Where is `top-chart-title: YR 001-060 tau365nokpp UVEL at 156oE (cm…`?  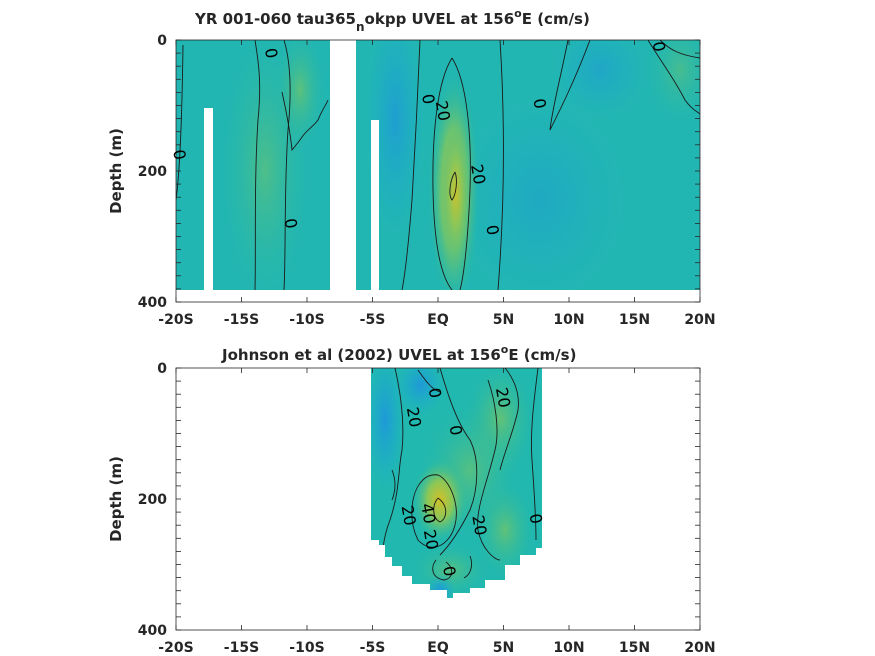
top-chart-title: YR 001-060 tau365nokpp UVEL at 156oE (cm… is located at coordinates (392, 20).